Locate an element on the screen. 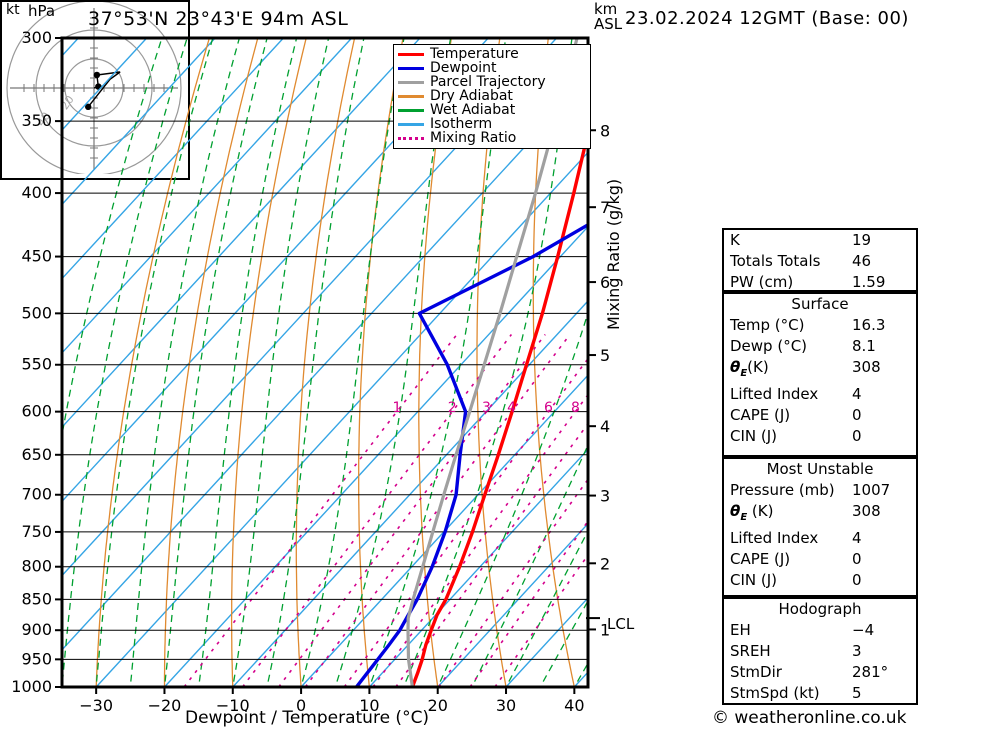 This screenshot has height=737, width=1000. temperature-tick-label: 40 is located at coordinates (574, 705).